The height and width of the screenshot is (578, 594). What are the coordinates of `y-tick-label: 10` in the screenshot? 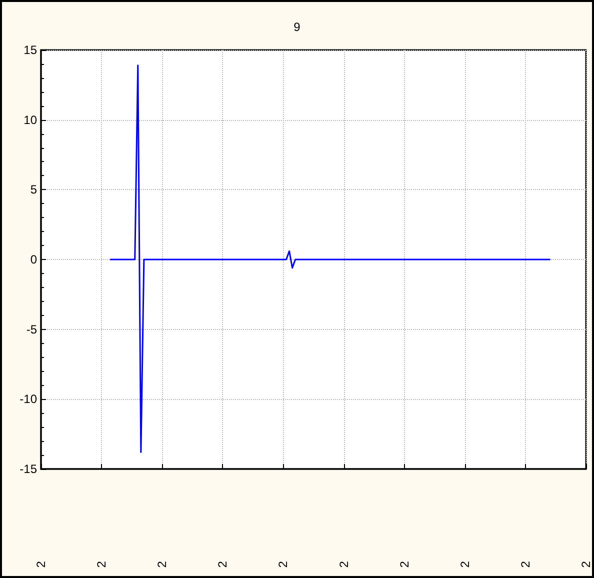 It's located at (31, 119).